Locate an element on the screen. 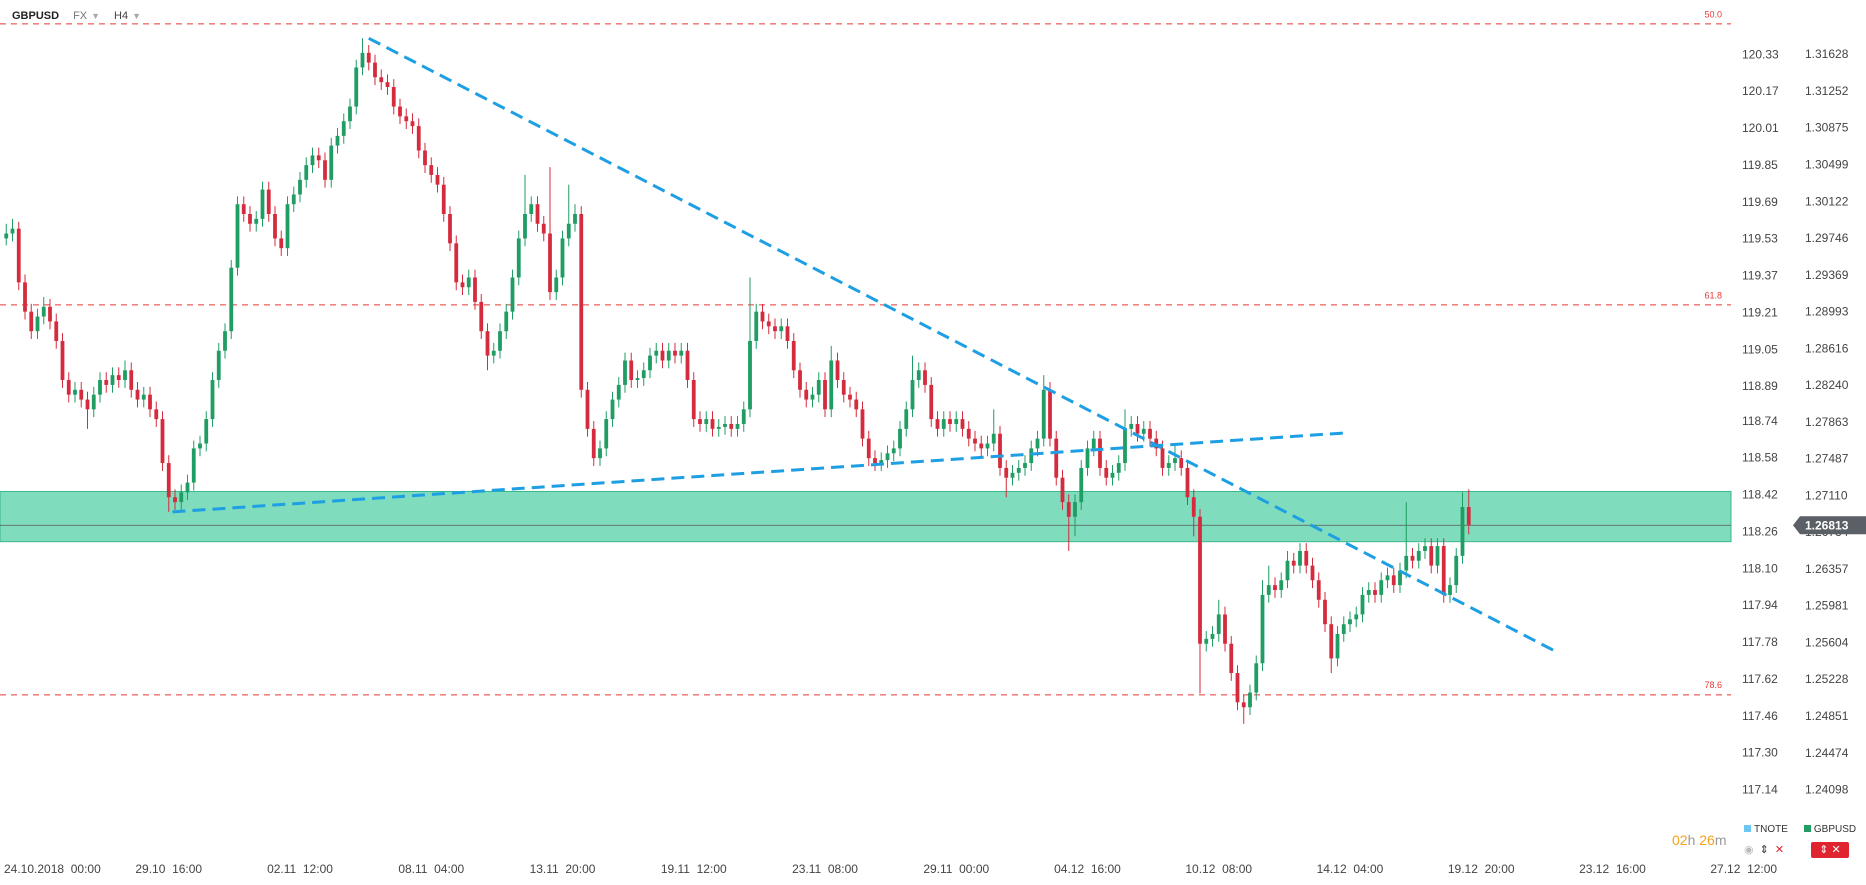 This screenshot has width=1866, height=885. close-icon: ✕ is located at coordinates (1779, 850).